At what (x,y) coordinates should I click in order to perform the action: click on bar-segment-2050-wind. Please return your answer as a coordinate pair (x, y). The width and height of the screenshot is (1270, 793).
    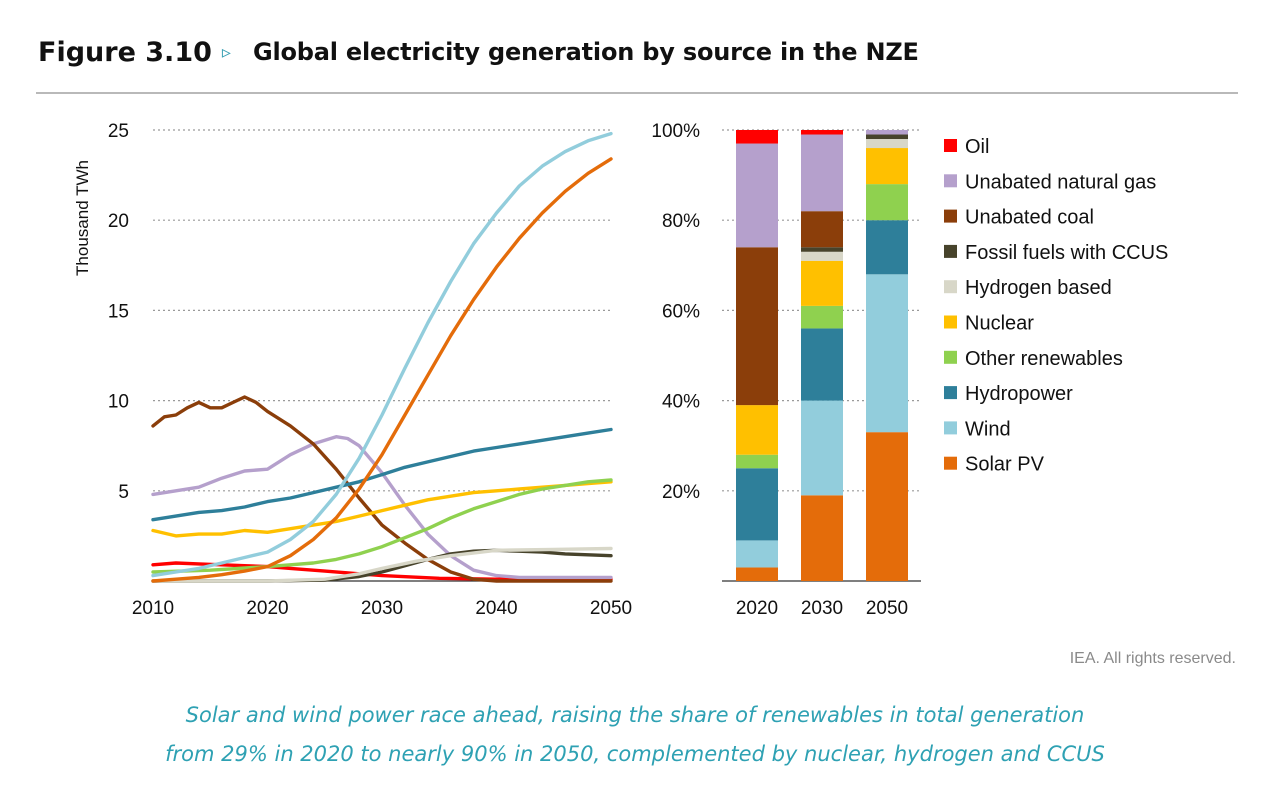
    Looking at the image, I should click on (887, 353).